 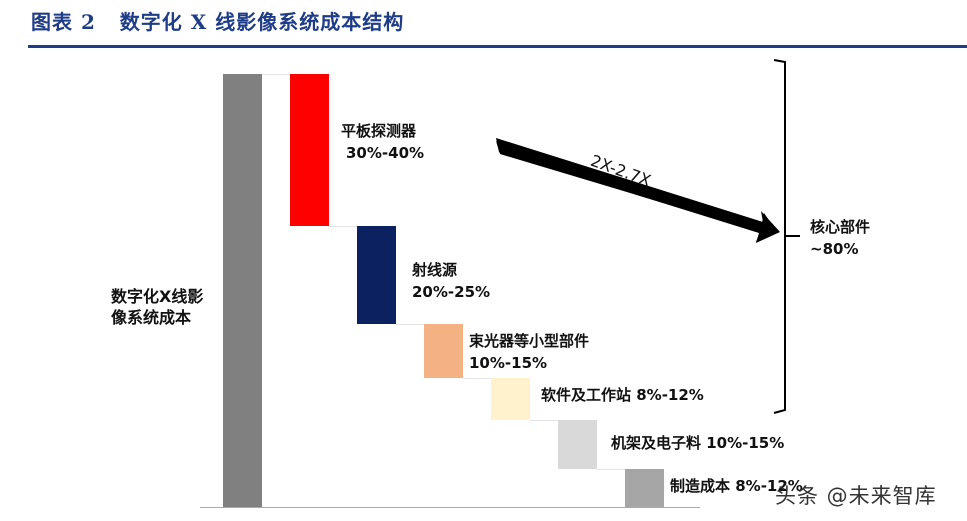 What do you see at coordinates (644, 488) in the screenshot?
I see `bar-manufacturing` at bounding box center [644, 488].